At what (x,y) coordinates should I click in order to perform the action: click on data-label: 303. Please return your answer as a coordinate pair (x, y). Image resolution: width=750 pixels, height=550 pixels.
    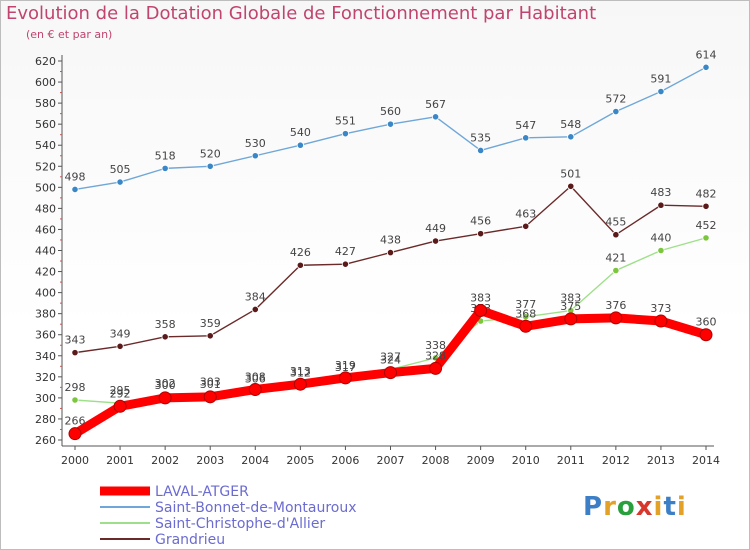
    Looking at the image, I should click on (210, 382).